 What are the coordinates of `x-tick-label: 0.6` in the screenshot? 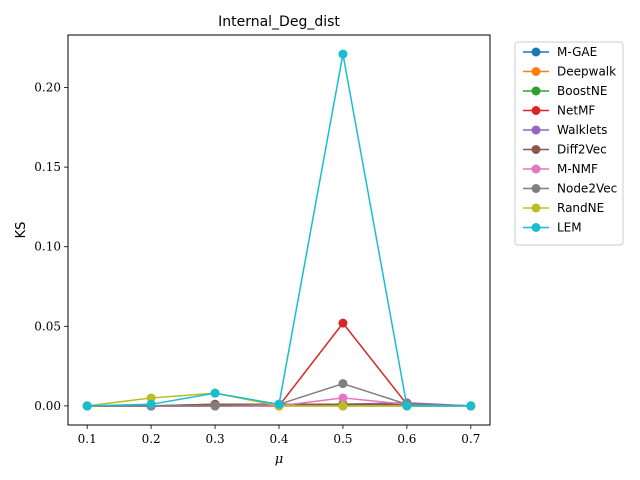 It's located at (406, 439).